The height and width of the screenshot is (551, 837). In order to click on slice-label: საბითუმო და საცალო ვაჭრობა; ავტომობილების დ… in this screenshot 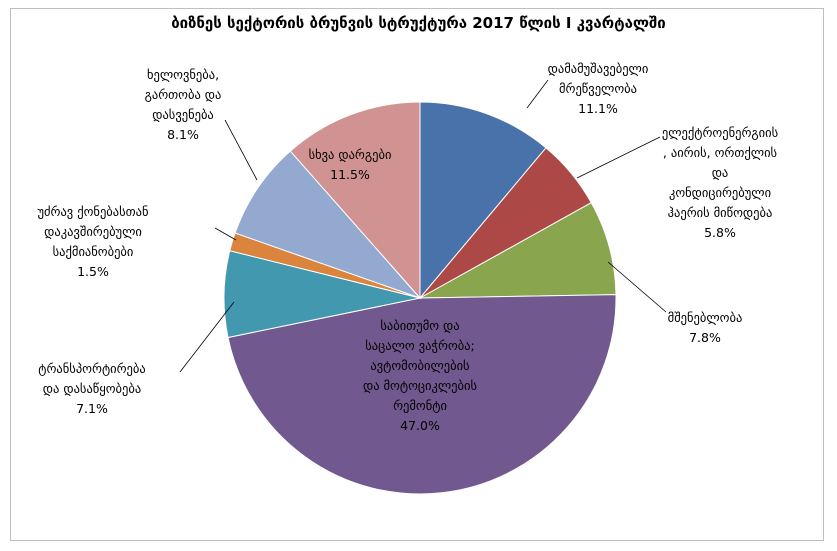, I will do `click(420, 375)`.